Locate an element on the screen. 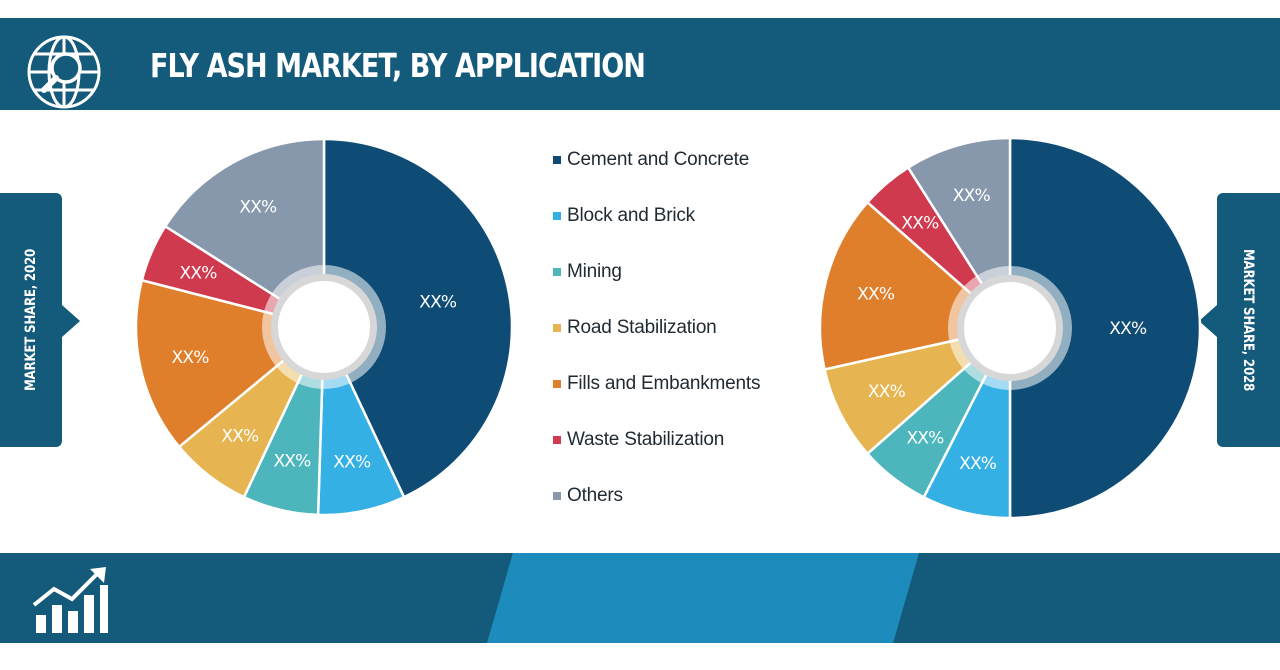 This screenshot has width=1280, height=670. growth-chart-icon is located at coordinates (70, 600).